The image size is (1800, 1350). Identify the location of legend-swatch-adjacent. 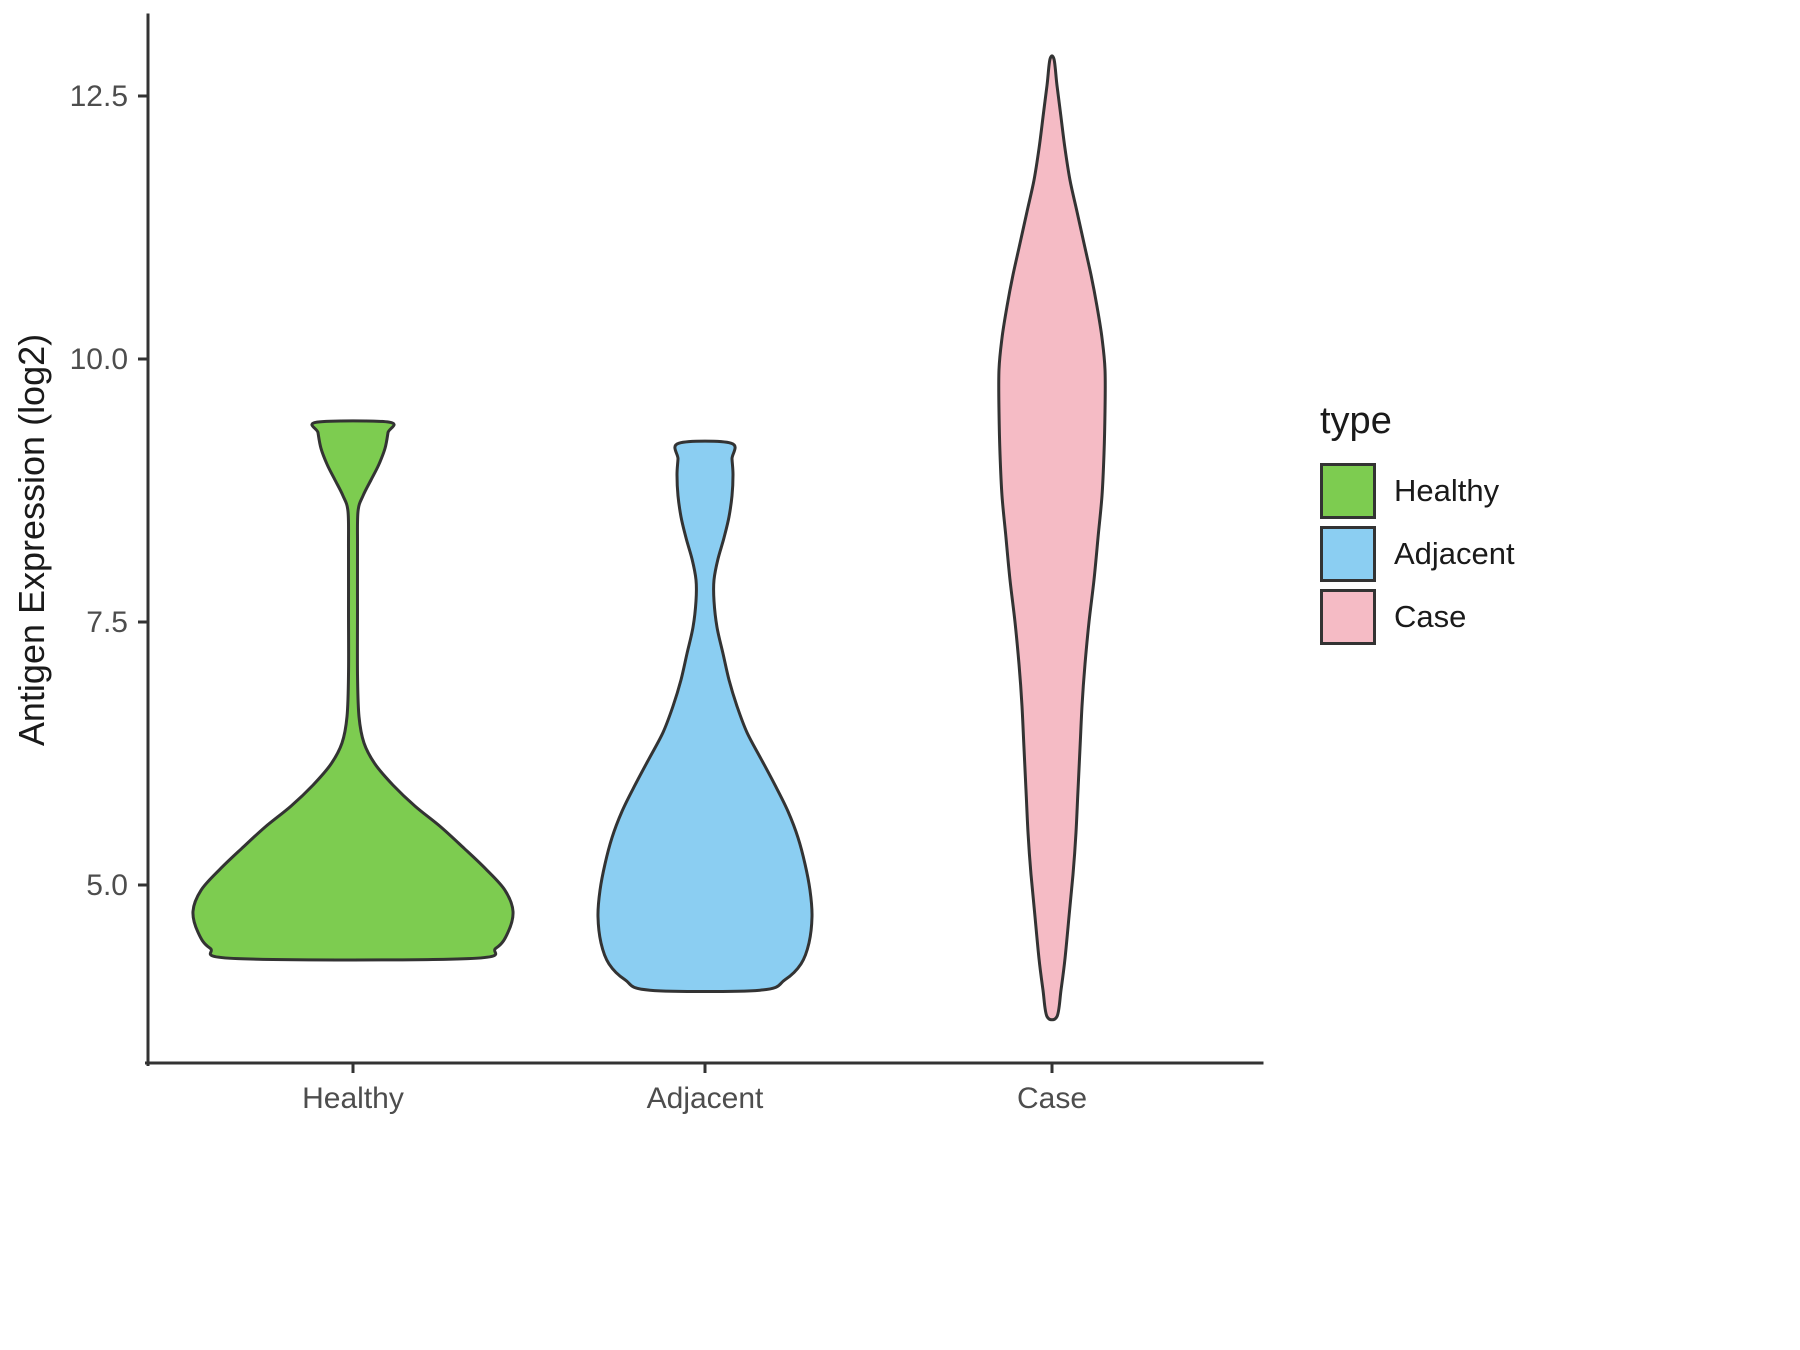
(1348, 554).